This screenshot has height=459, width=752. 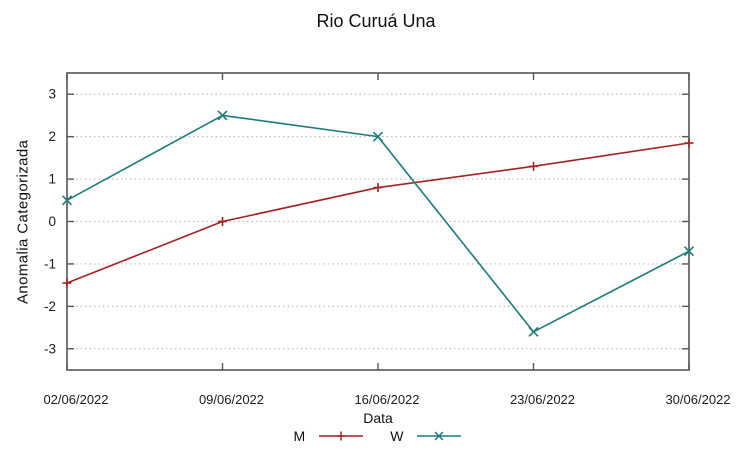 I want to click on x-tick-label: 02/06/2022, so click(x=75, y=399).